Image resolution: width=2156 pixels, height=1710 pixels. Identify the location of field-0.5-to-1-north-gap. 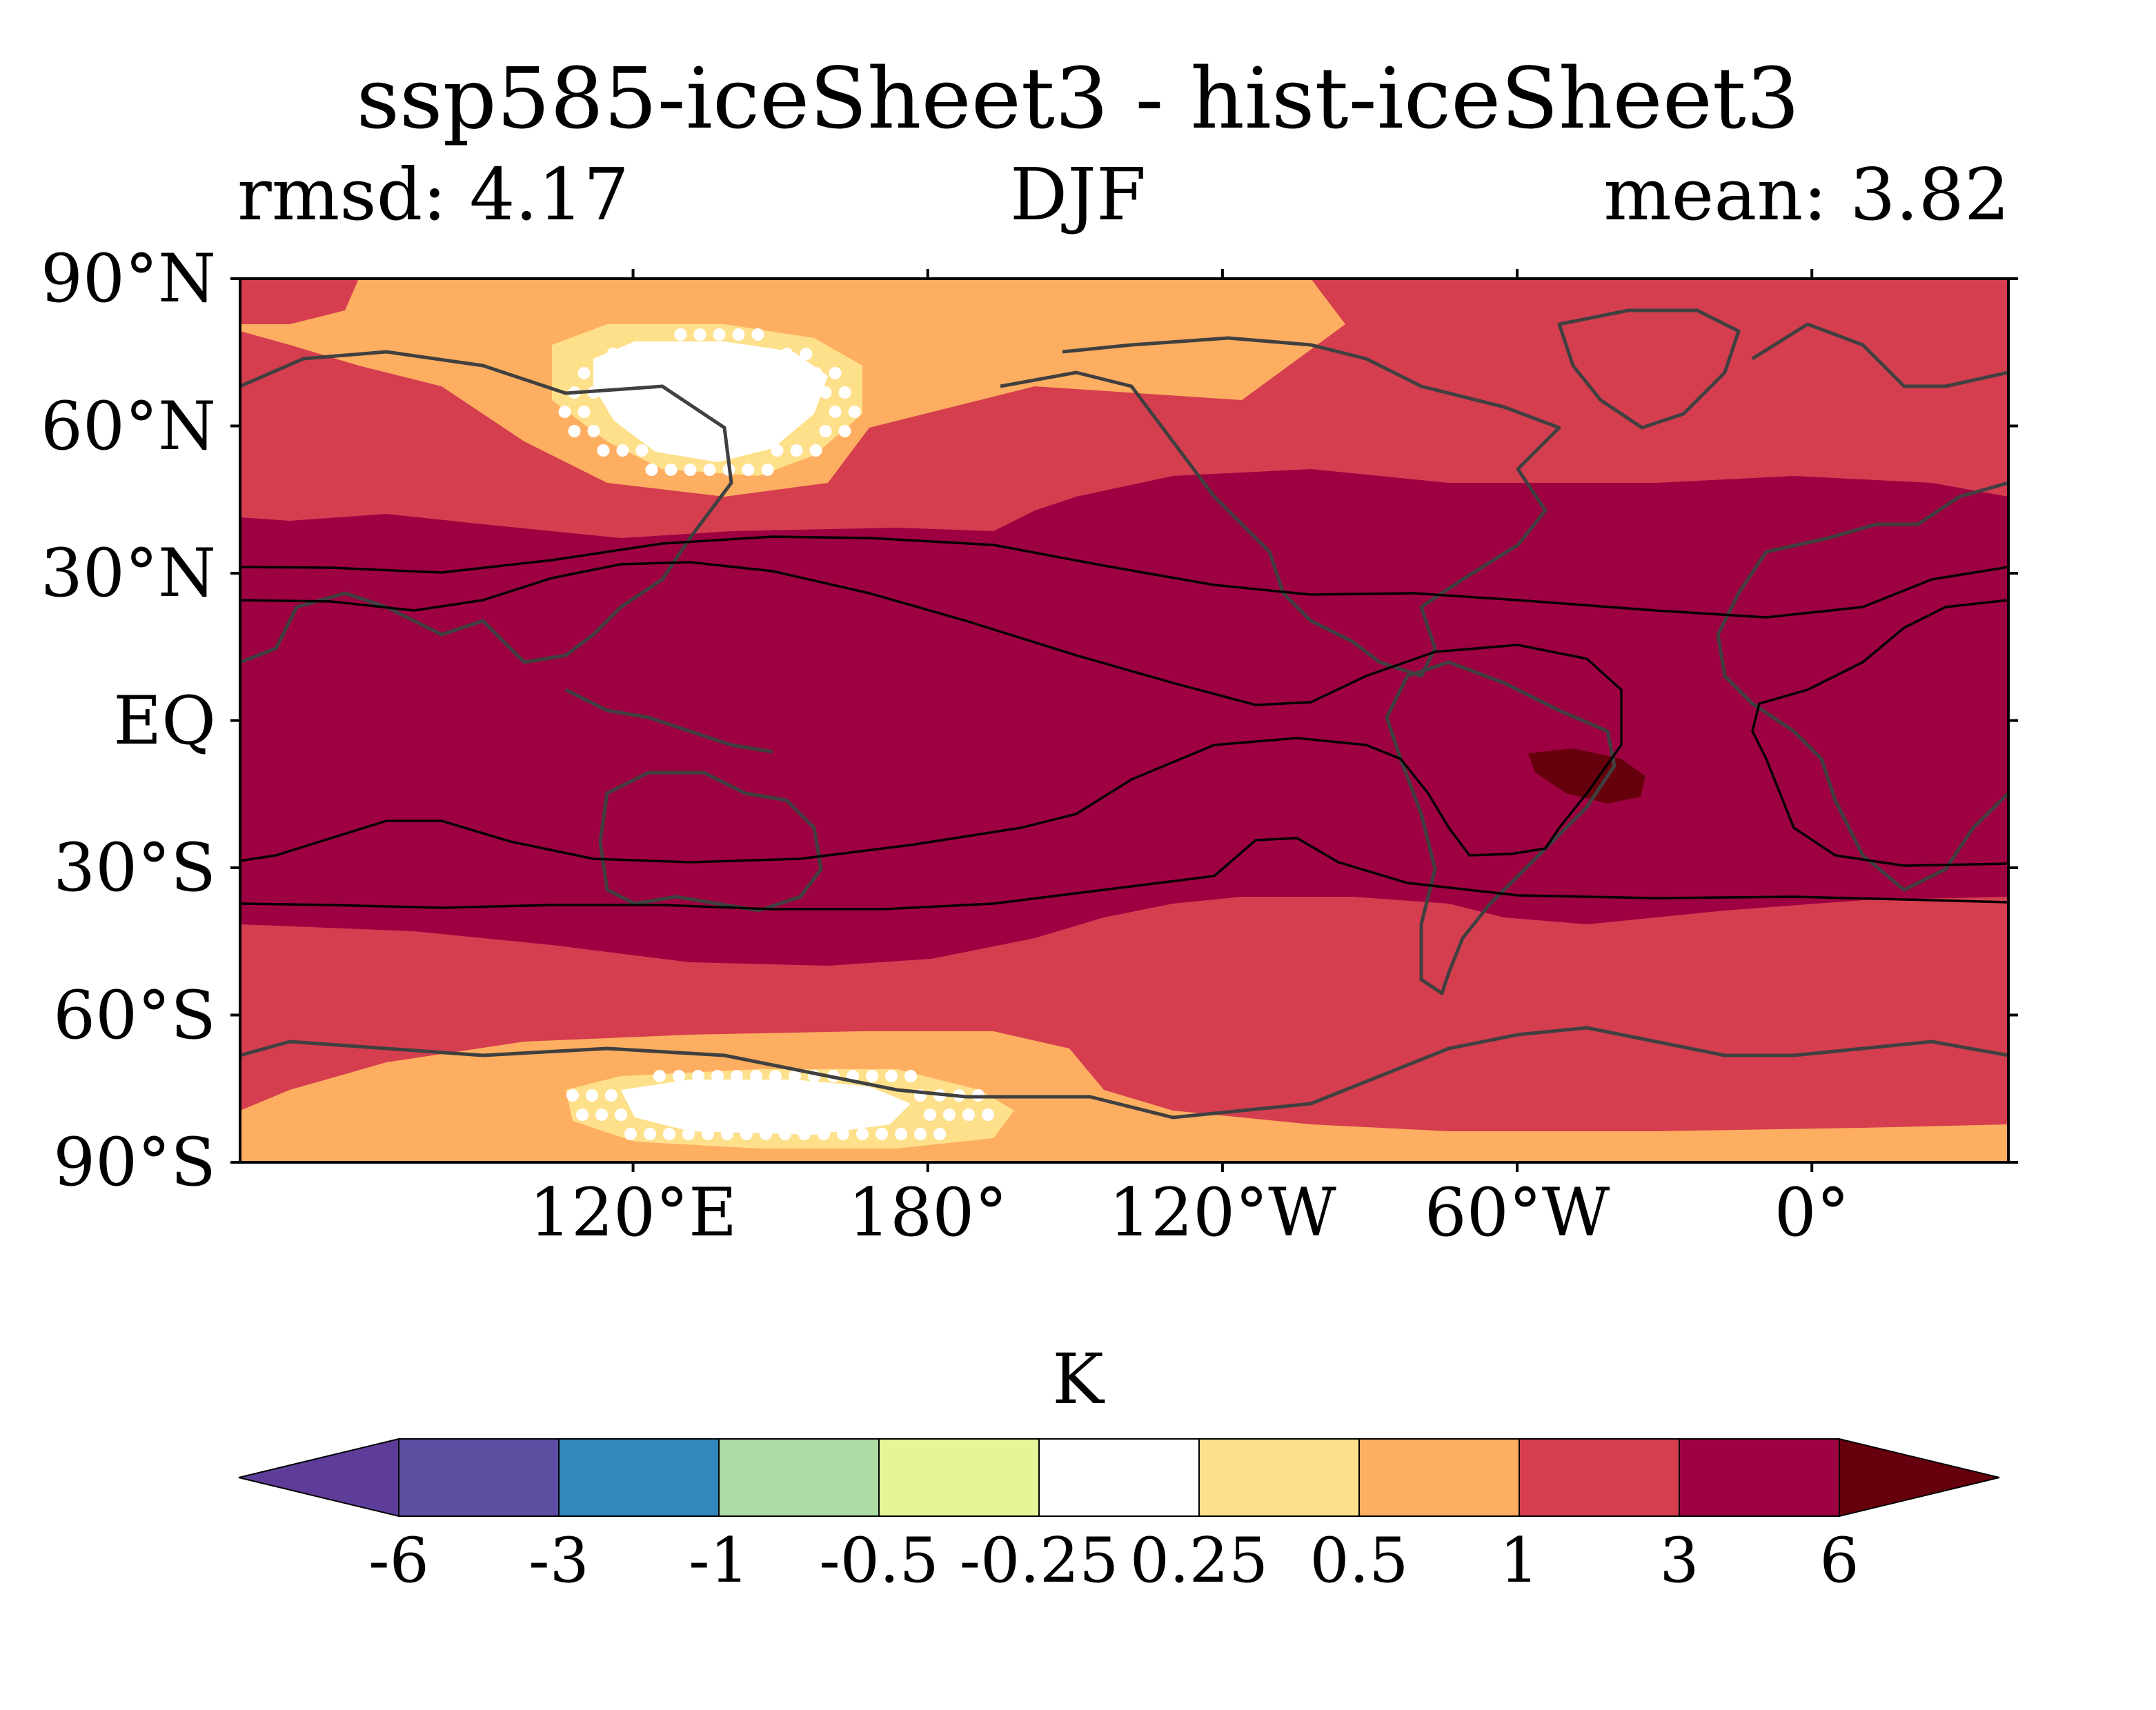
(299, 301).